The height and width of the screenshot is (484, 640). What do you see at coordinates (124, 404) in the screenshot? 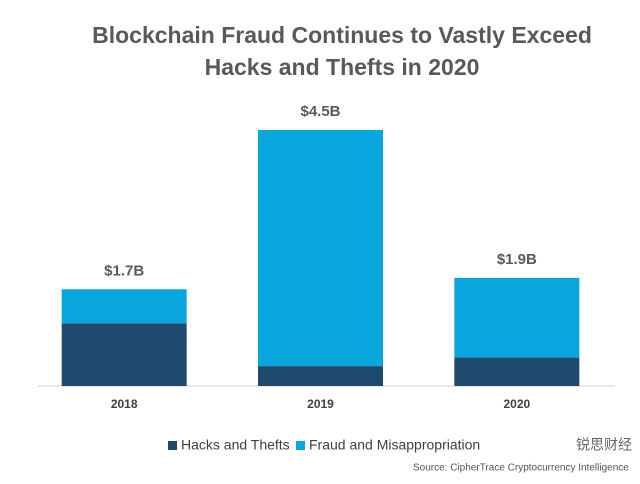
I see `x-tick-label: 2018` at bounding box center [124, 404].